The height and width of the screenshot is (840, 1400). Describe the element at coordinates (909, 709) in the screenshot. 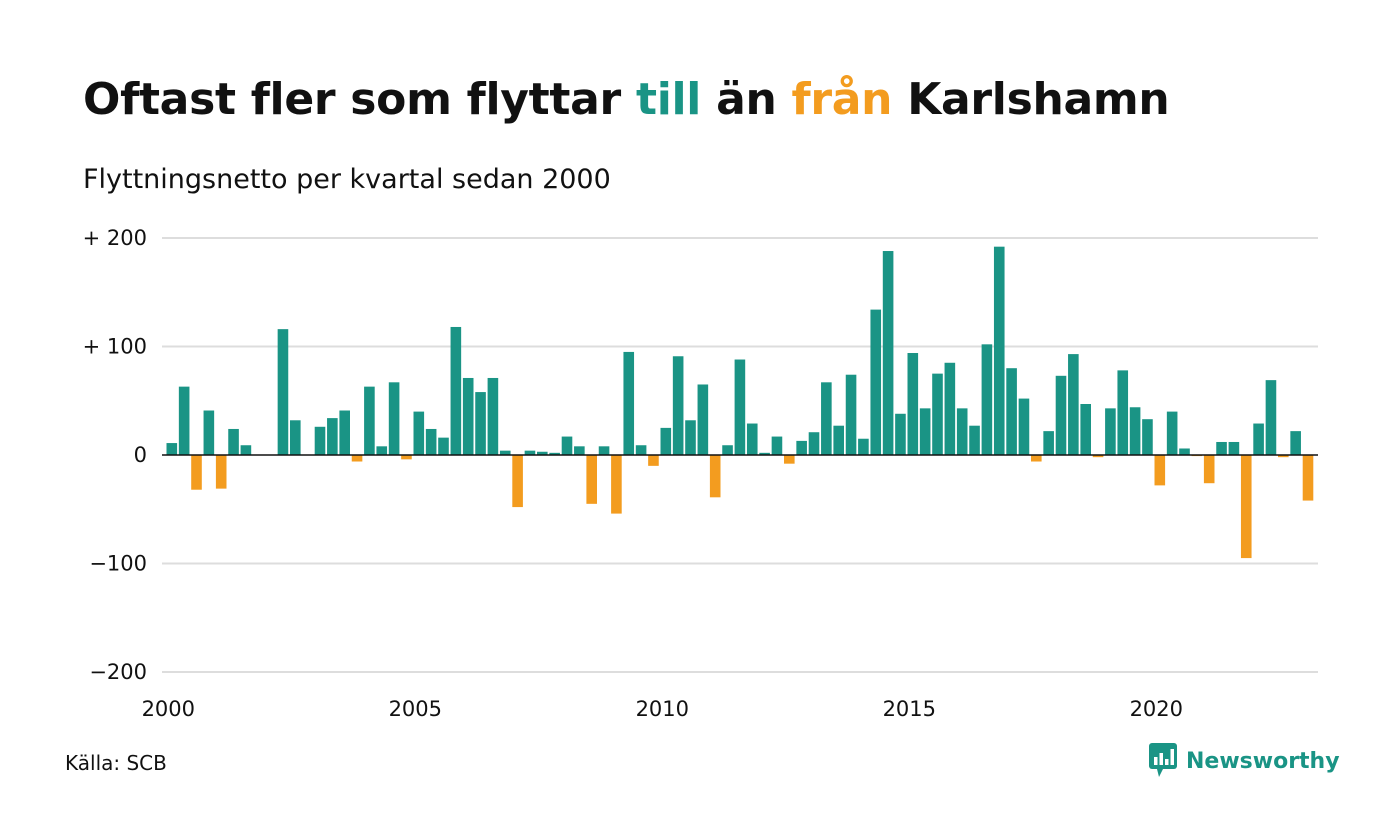

I see `x-tick-label: 2015` at that location.